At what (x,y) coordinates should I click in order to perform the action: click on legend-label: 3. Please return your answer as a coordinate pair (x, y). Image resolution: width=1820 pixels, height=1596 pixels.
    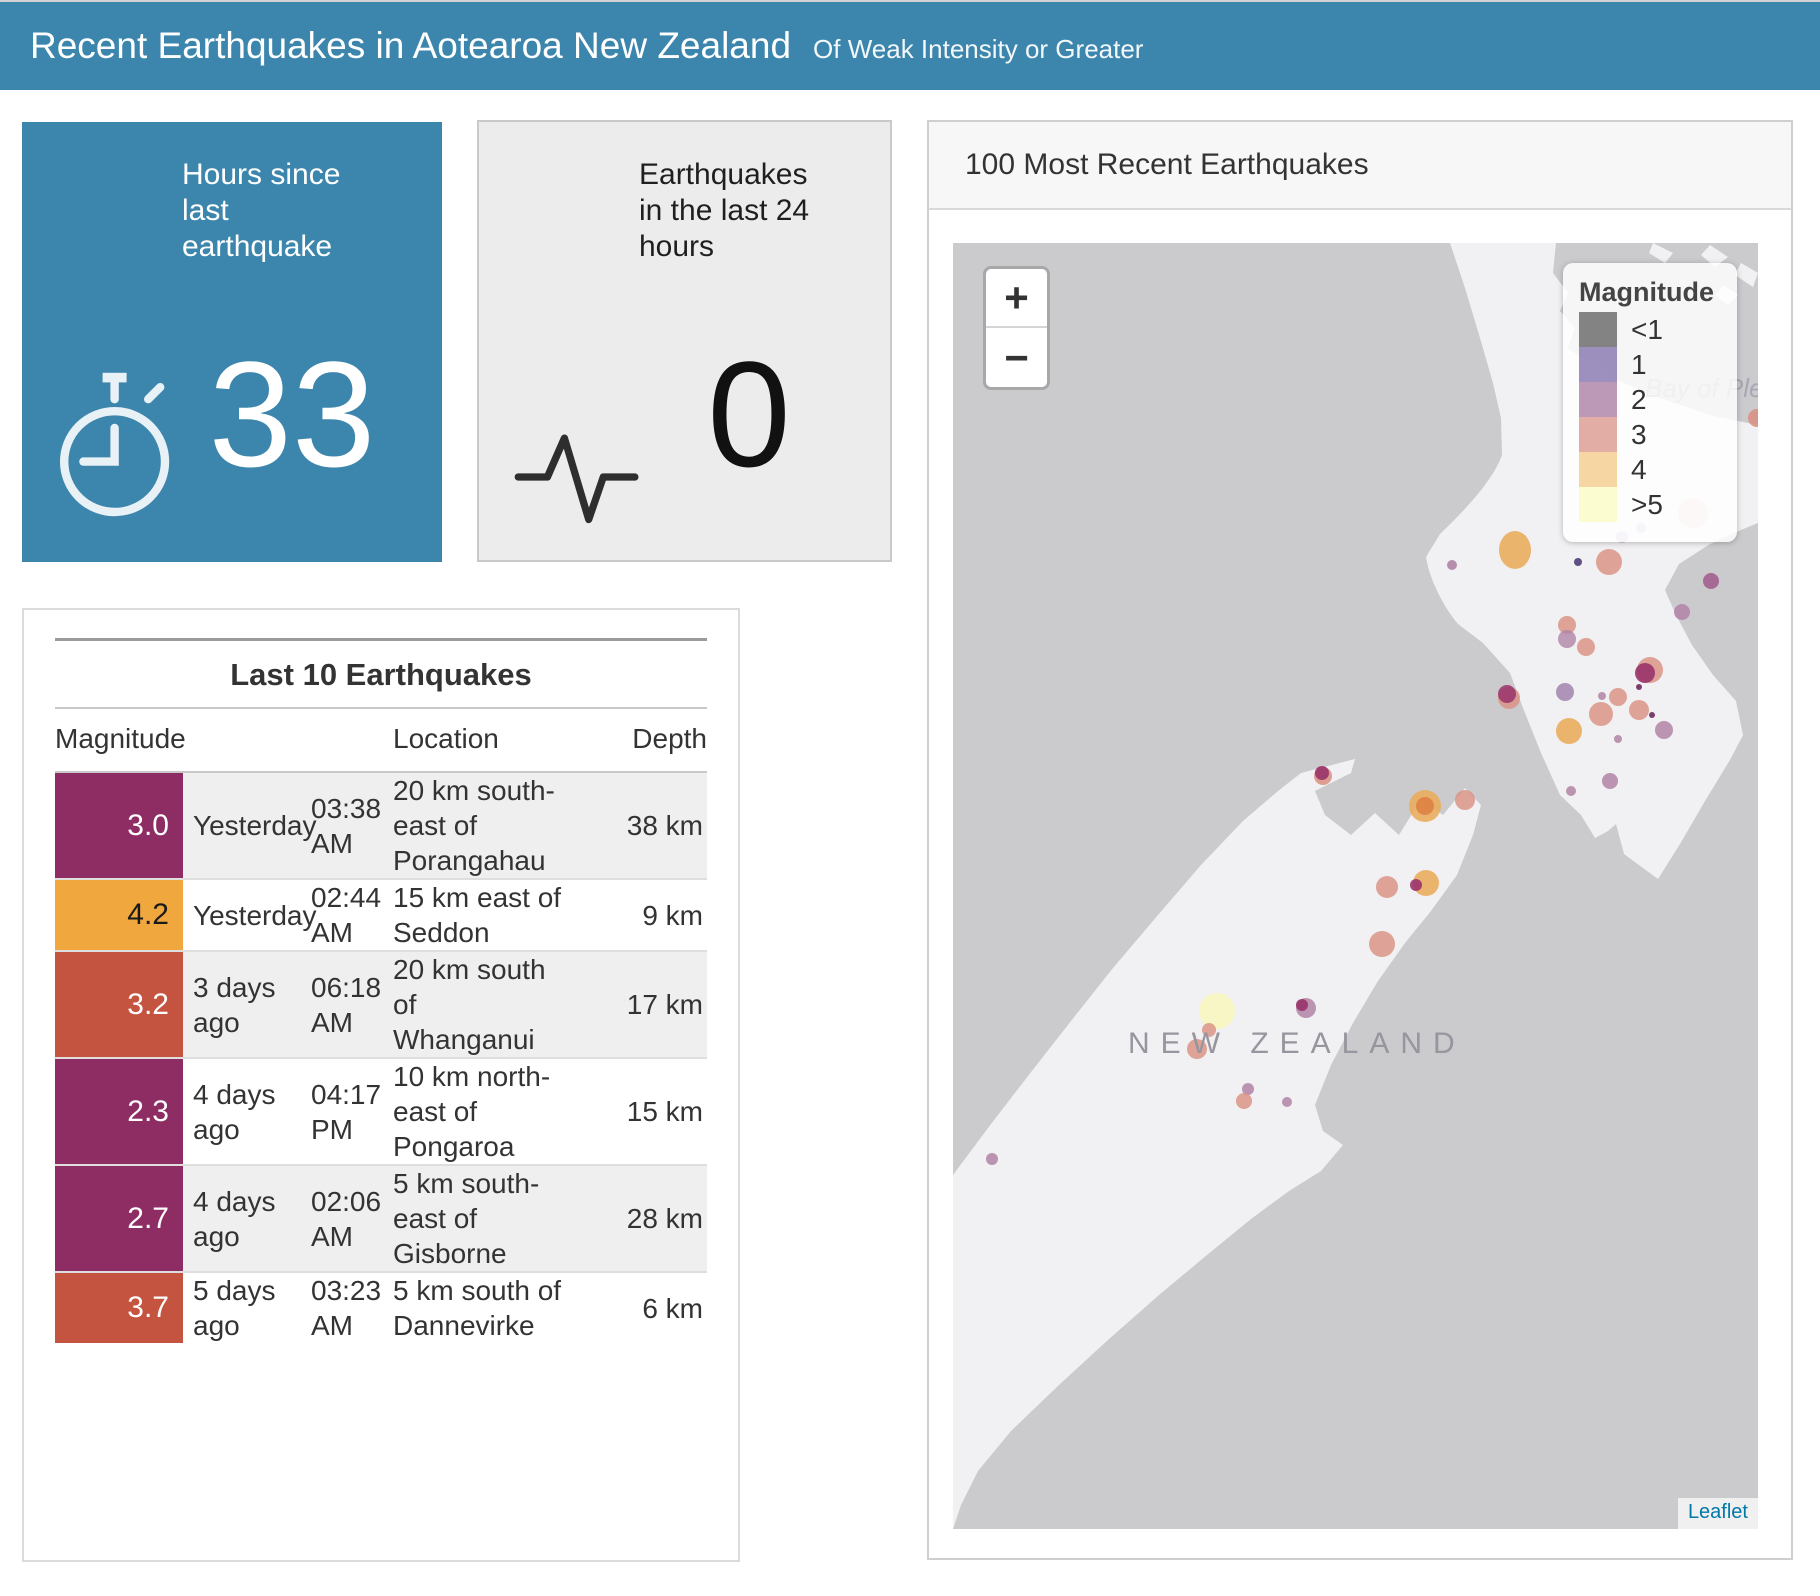
    Looking at the image, I should click on (1639, 434).